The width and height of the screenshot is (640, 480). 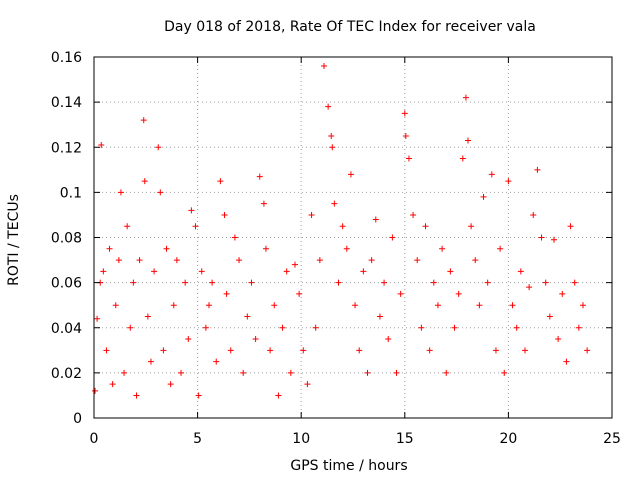 What do you see at coordinates (348, 466) in the screenshot?
I see `x-axis-label: GPS time / hours` at bounding box center [348, 466].